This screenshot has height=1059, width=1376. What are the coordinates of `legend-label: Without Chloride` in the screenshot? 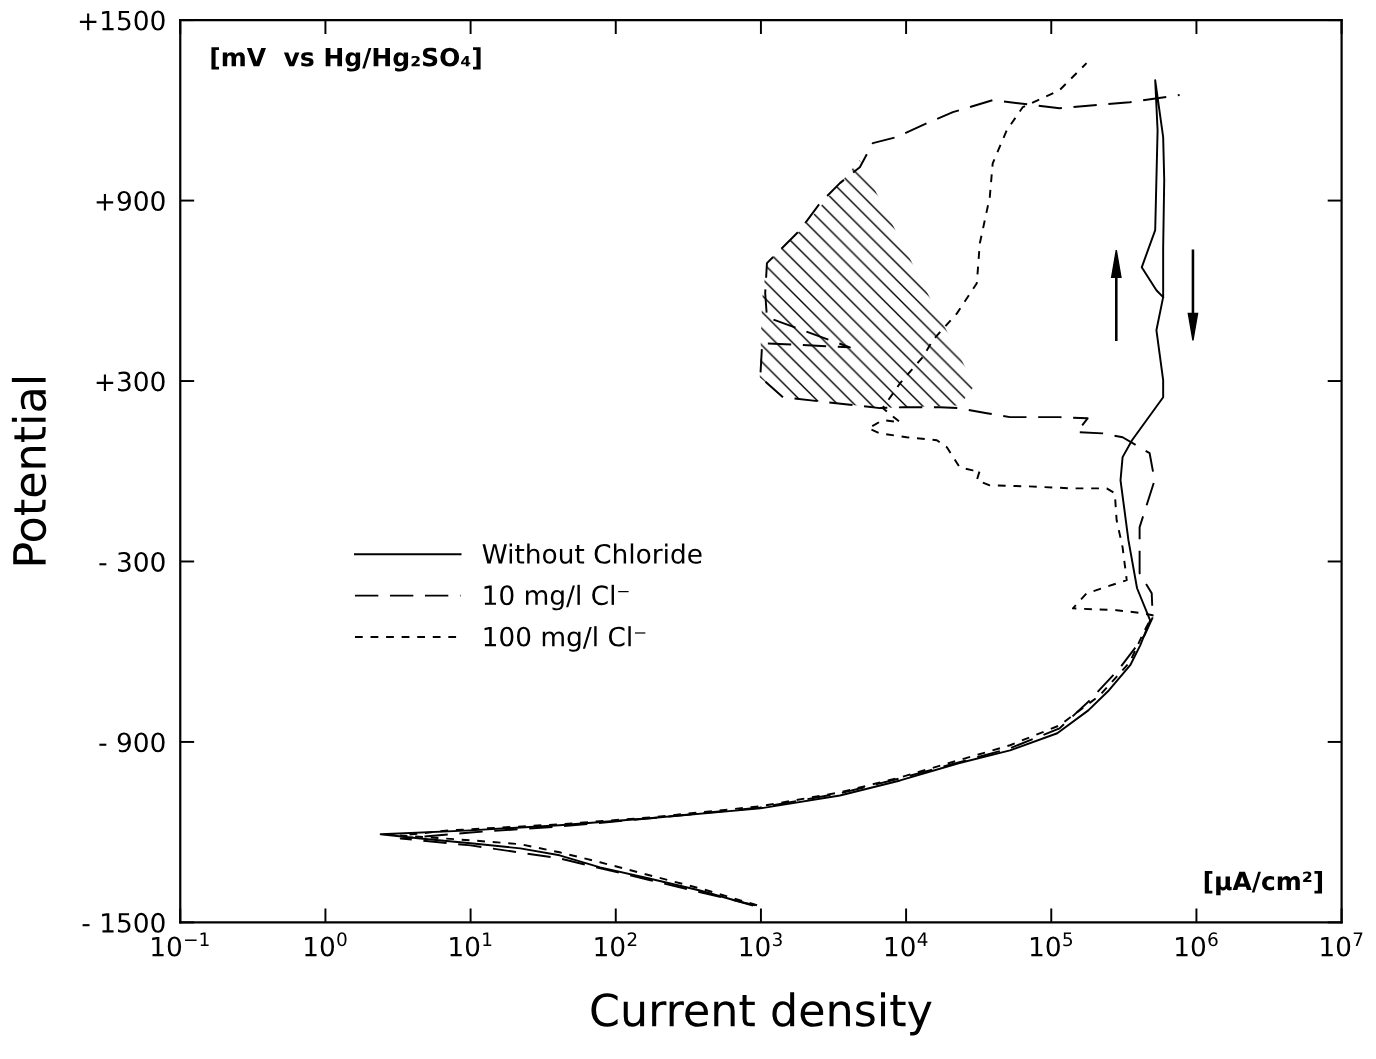 It's located at (592, 553).